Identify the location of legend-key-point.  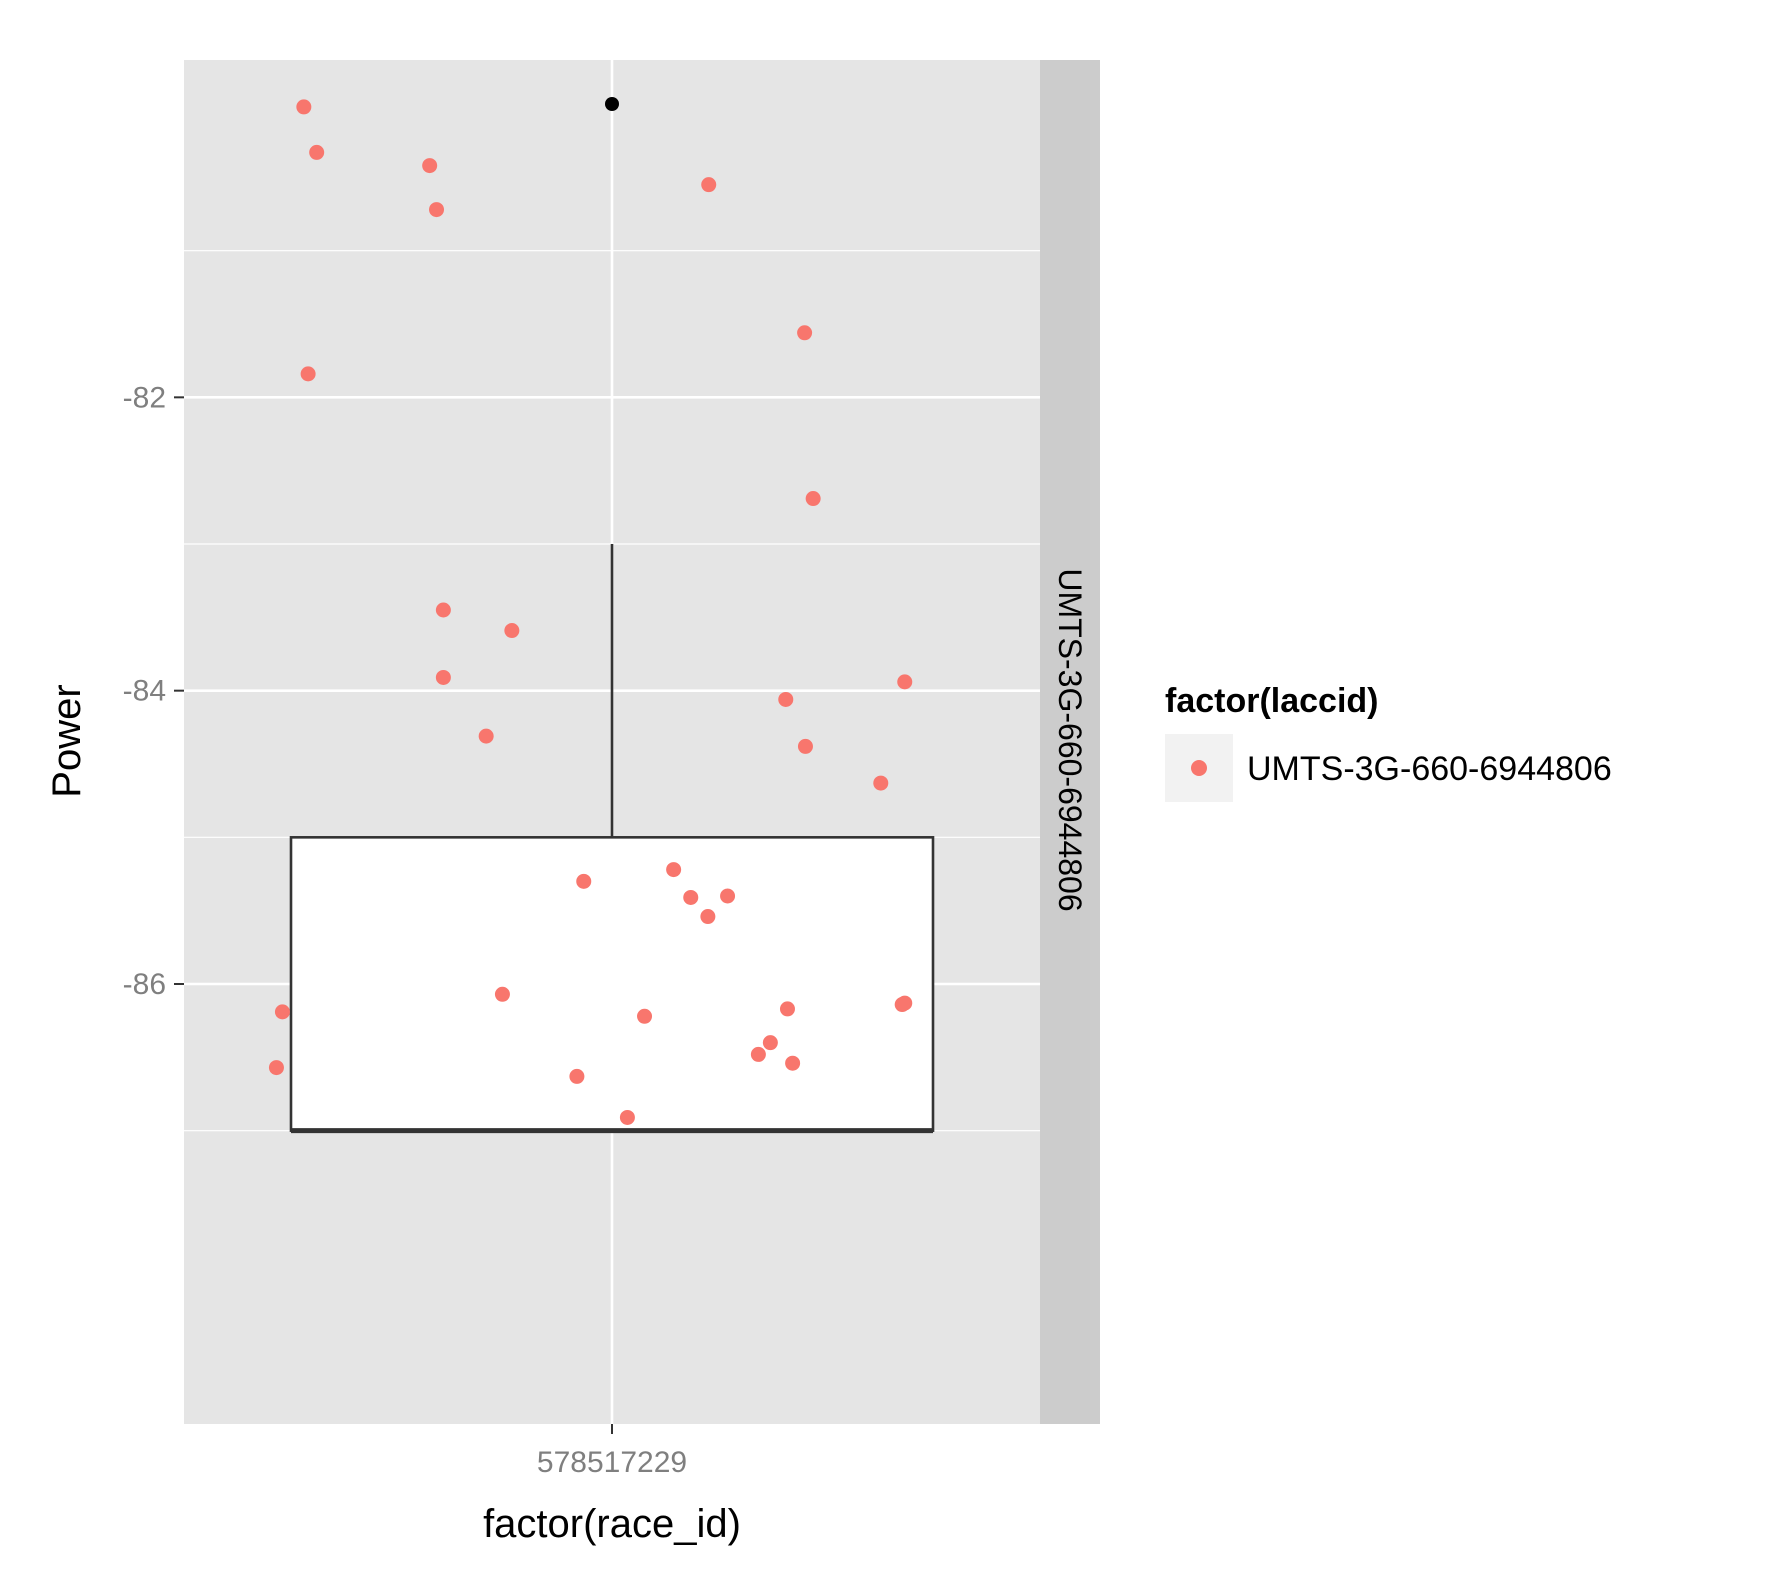
(1199, 768).